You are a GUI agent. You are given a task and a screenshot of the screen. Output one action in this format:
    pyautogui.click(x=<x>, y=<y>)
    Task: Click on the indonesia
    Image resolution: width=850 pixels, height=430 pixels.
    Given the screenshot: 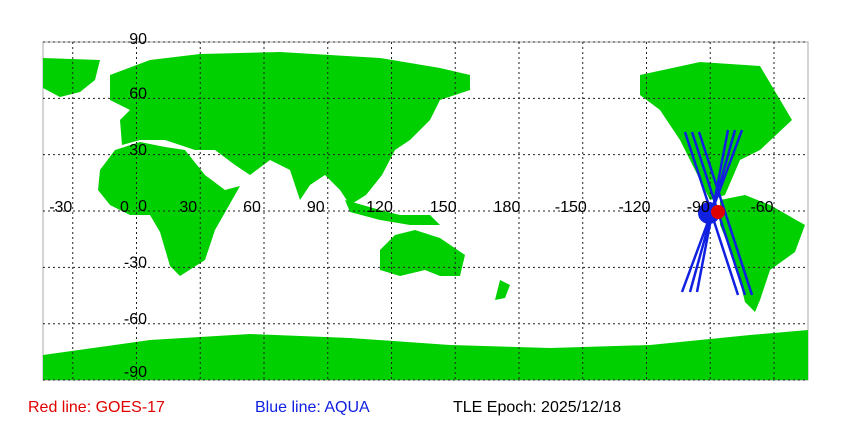 What is the action you would take?
    pyautogui.click(x=392, y=212)
    